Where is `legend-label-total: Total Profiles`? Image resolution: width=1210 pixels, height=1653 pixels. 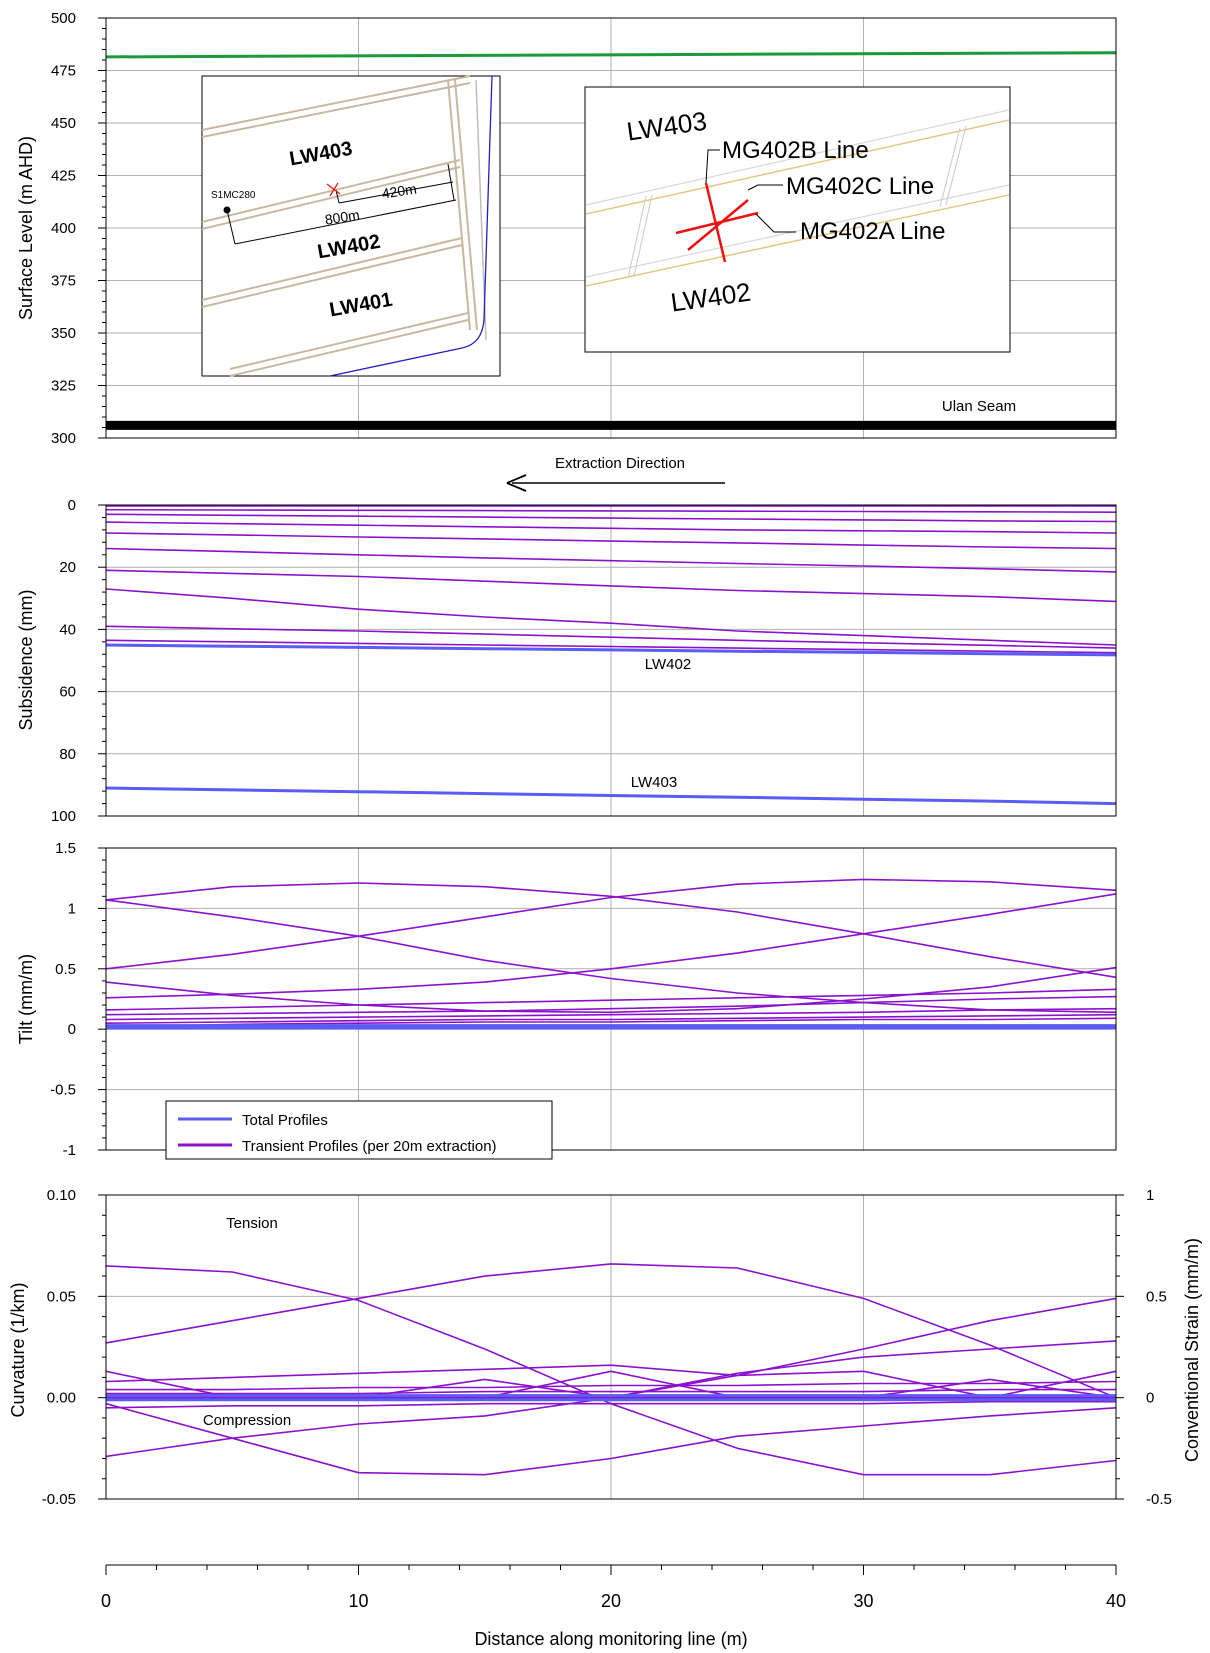 legend-label-total: Total Profiles is located at coordinates (285, 1120).